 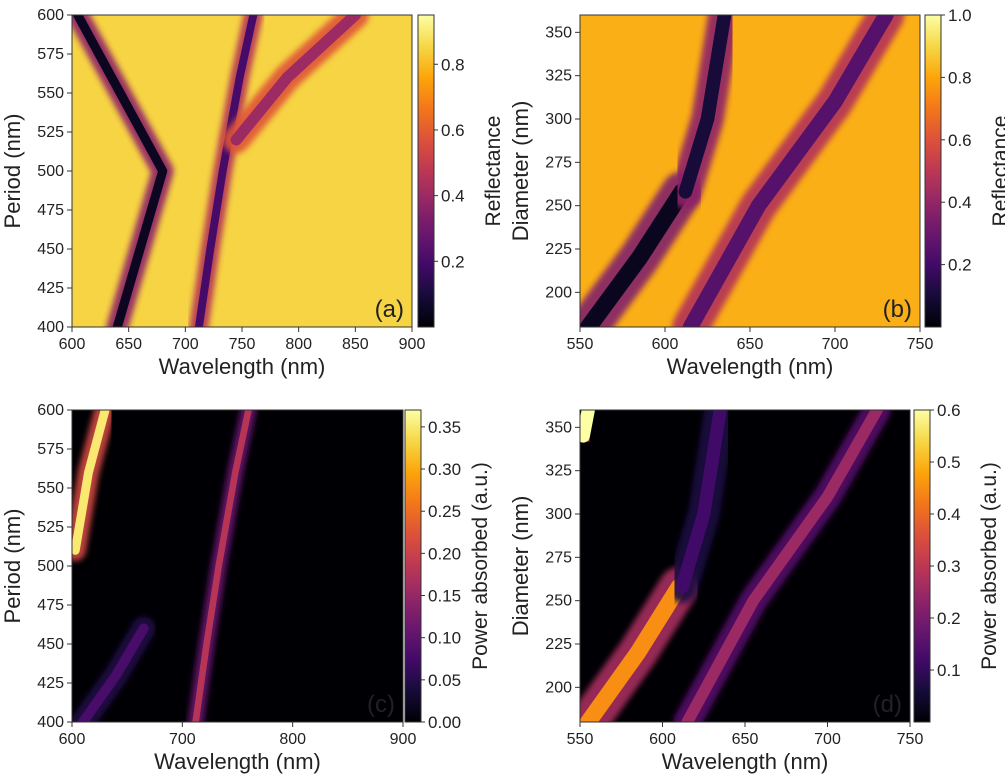 What do you see at coordinates (444, 469) in the screenshot?
I see `colorbar-tick-label: 0.30` at bounding box center [444, 469].